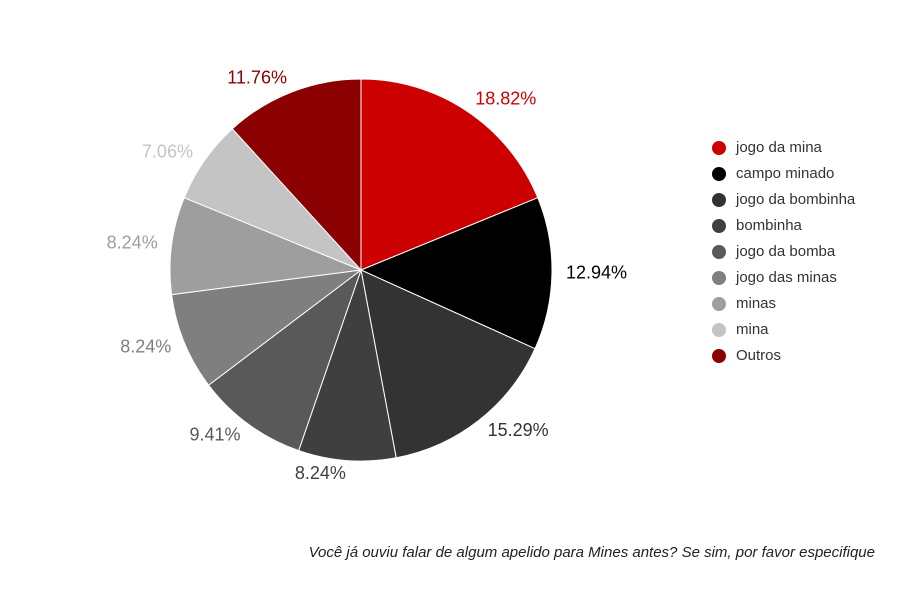 The height and width of the screenshot is (601, 915). I want to click on legend-label: bombinha, so click(769, 225).